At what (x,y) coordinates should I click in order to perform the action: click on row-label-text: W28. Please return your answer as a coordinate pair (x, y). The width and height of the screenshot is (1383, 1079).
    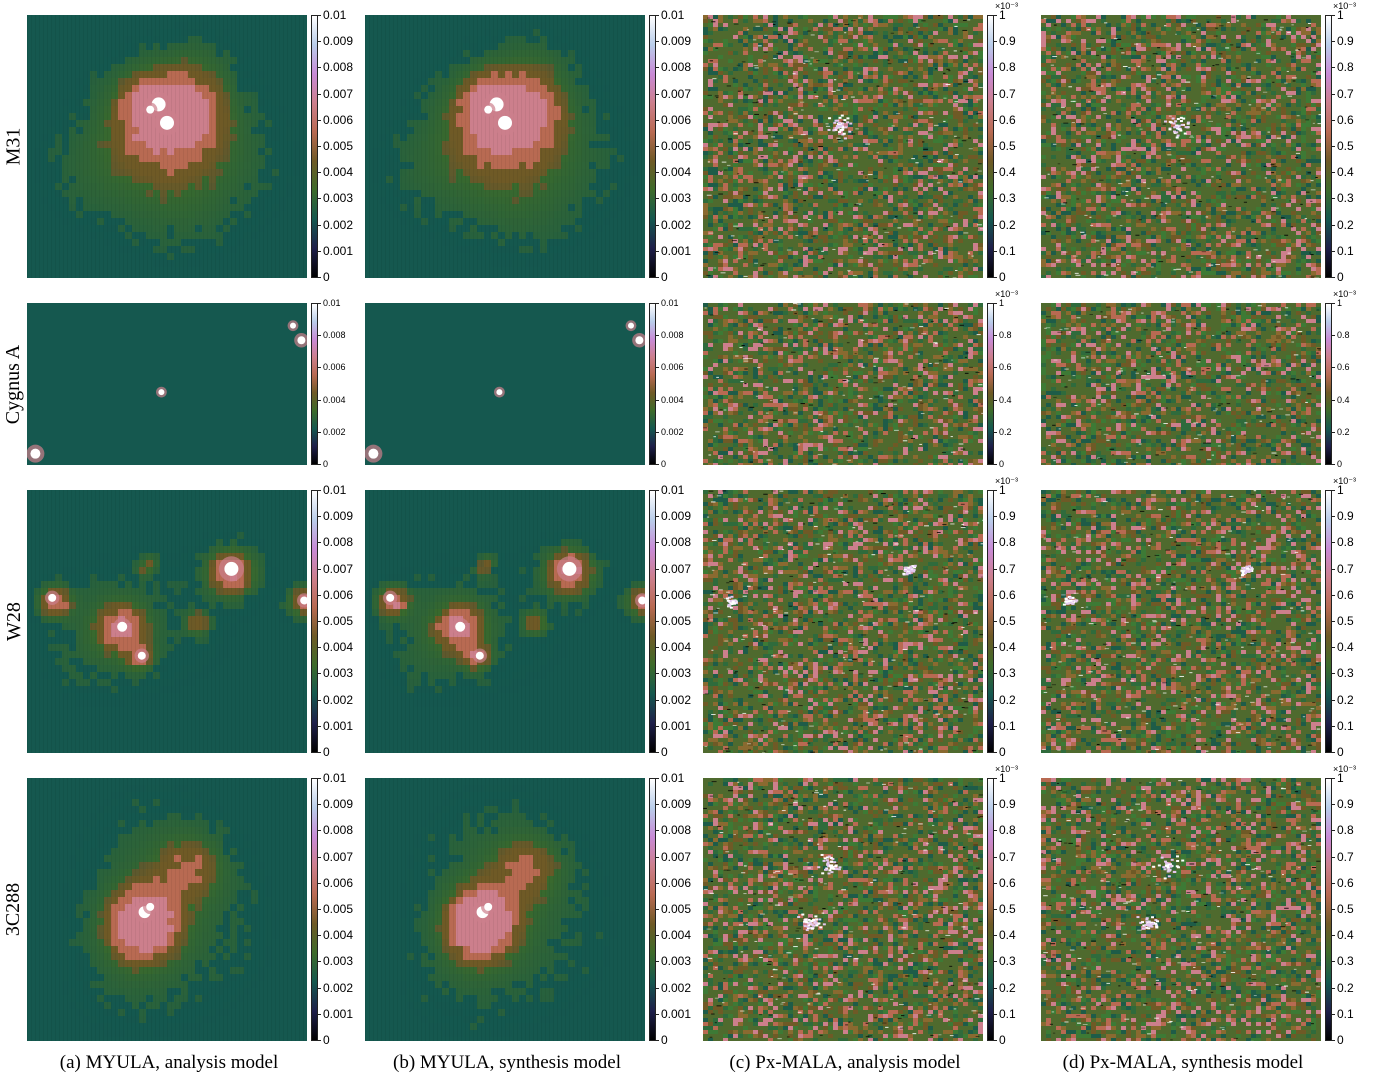
    Looking at the image, I should click on (14, 621).